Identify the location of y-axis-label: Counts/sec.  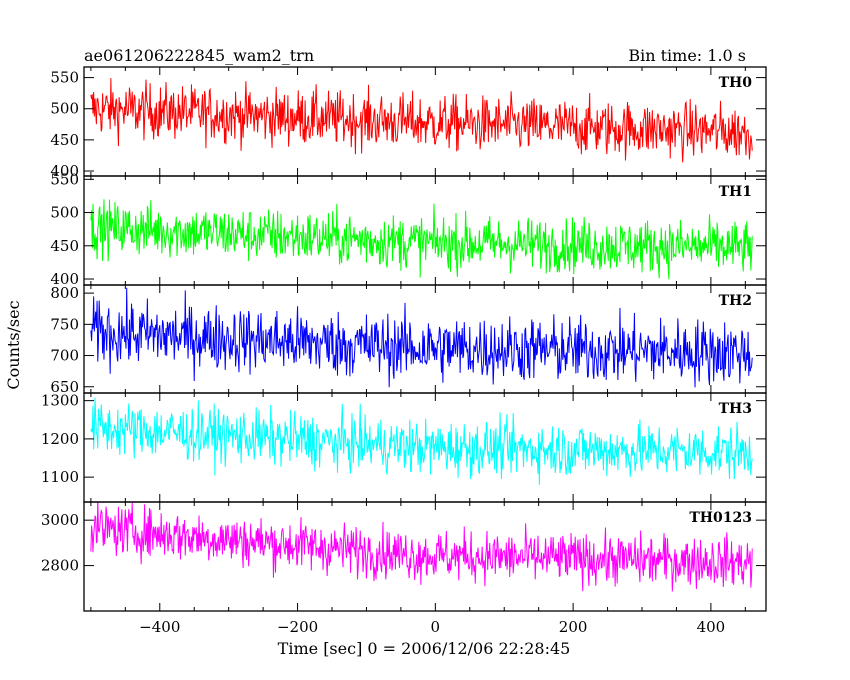
(13, 344).